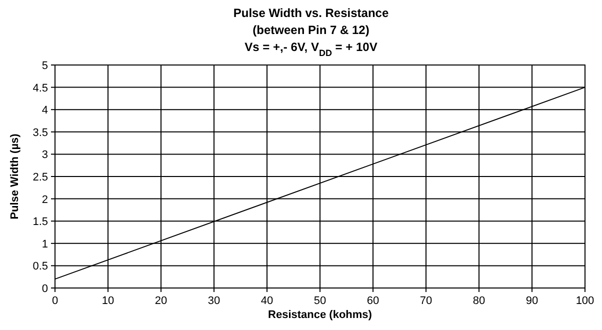  I want to click on y-tick-label: 2, so click(45, 200).